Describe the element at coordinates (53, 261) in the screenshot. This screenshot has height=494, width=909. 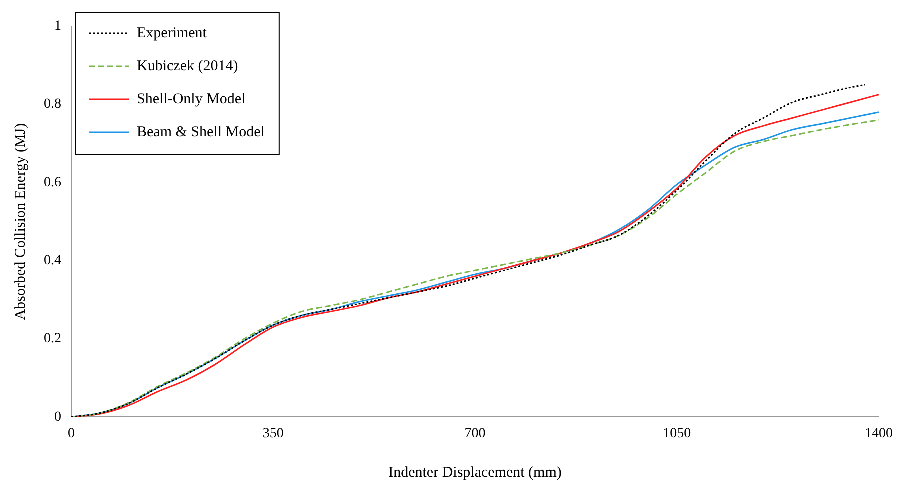
I see `y-tick-label: 0.4` at that location.